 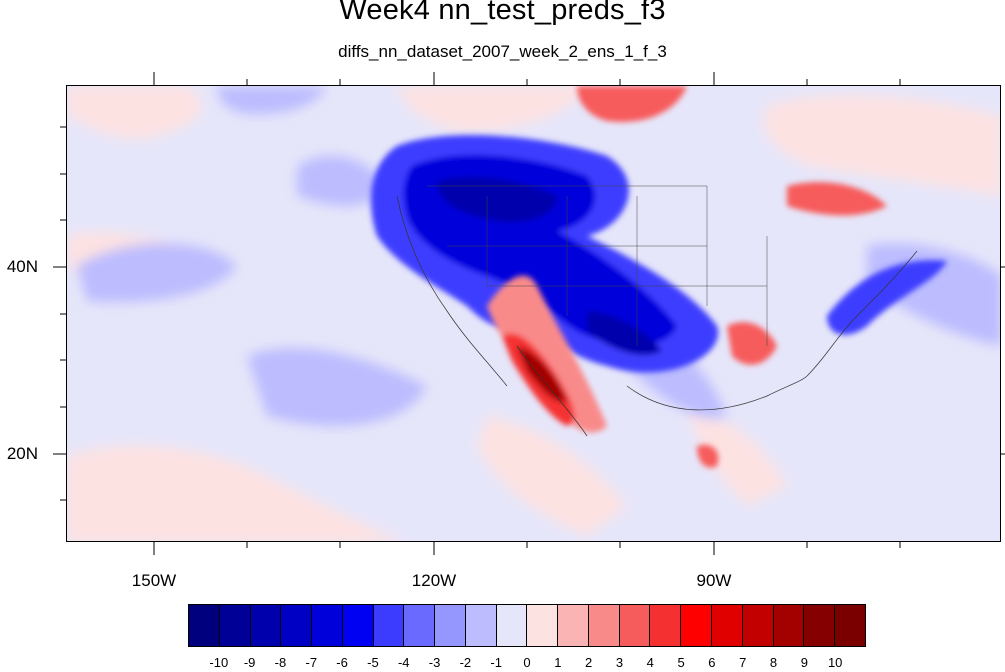 I want to click on colorbar-label: 1, so click(x=558, y=662).